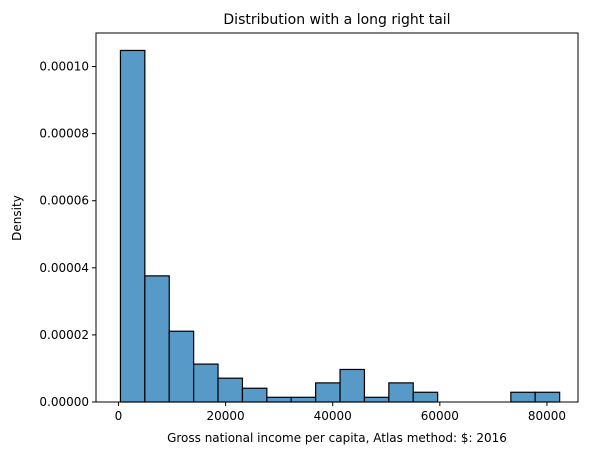 Image resolution: width=602 pixels, height=455 pixels. I want to click on x-tick-label: 20000, so click(226, 416).